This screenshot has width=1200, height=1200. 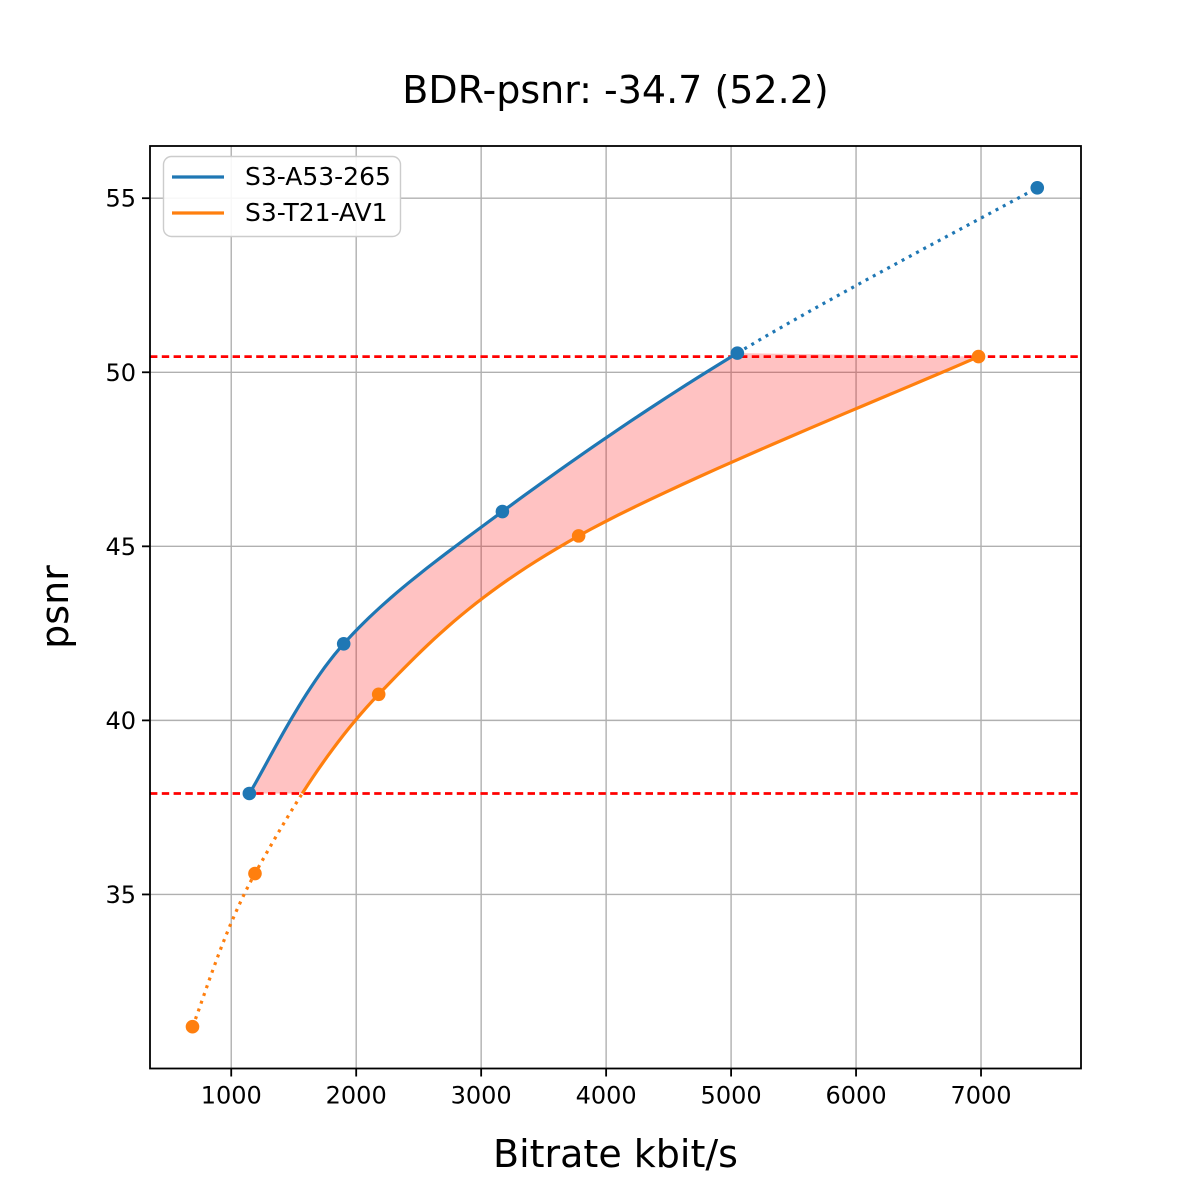 I want to click on x-tick-label: 7000, so click(x=980, y=1096).